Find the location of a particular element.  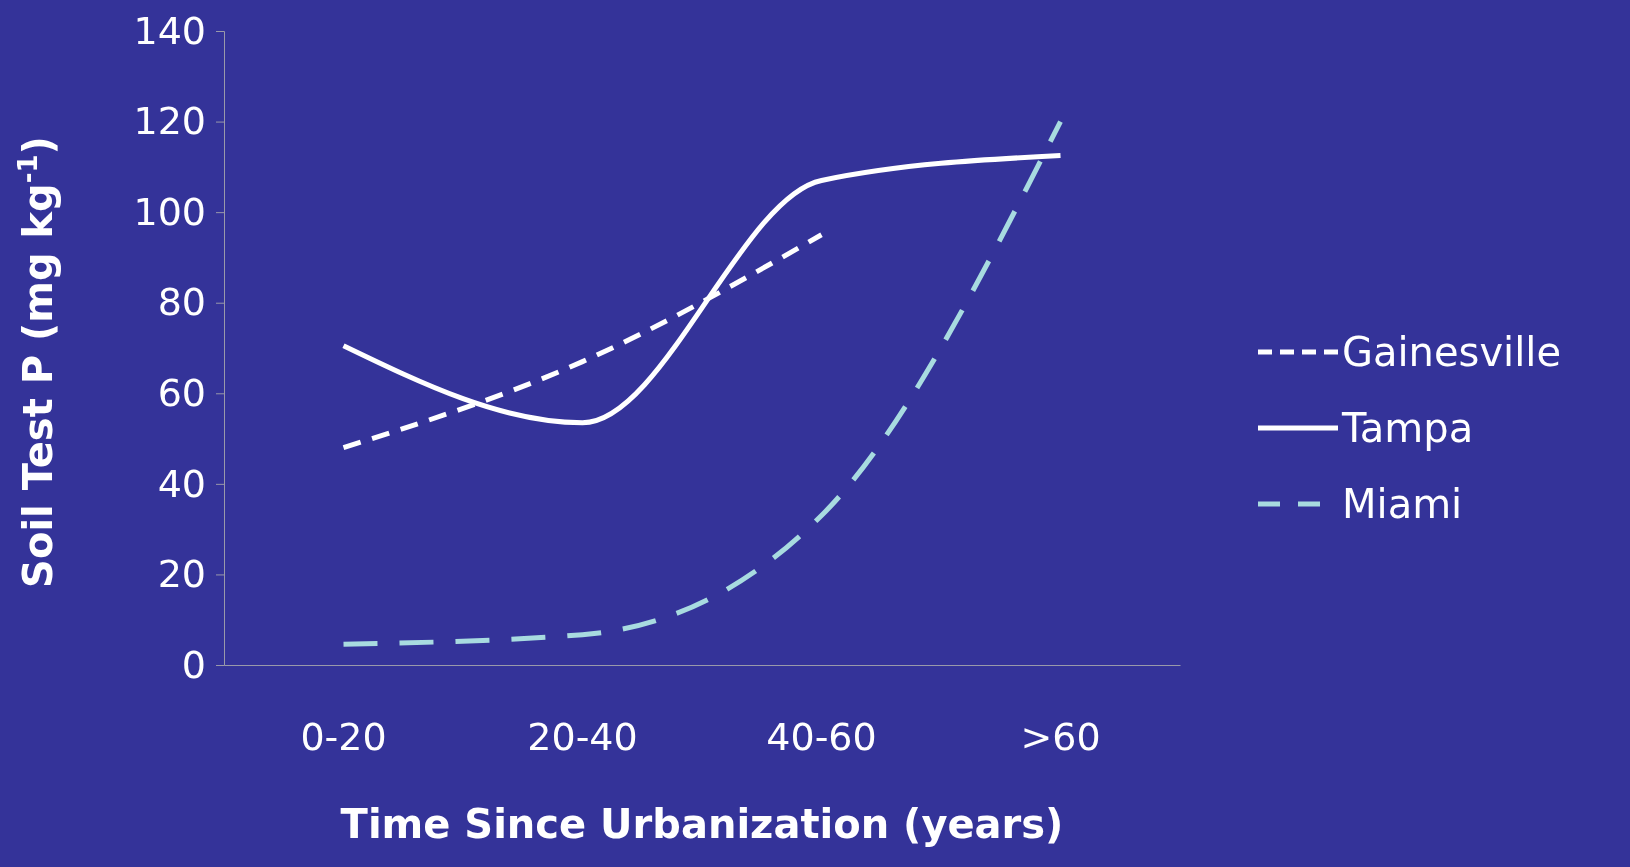

x-tick-label: 40-60 is located at coordinates (821, 736).